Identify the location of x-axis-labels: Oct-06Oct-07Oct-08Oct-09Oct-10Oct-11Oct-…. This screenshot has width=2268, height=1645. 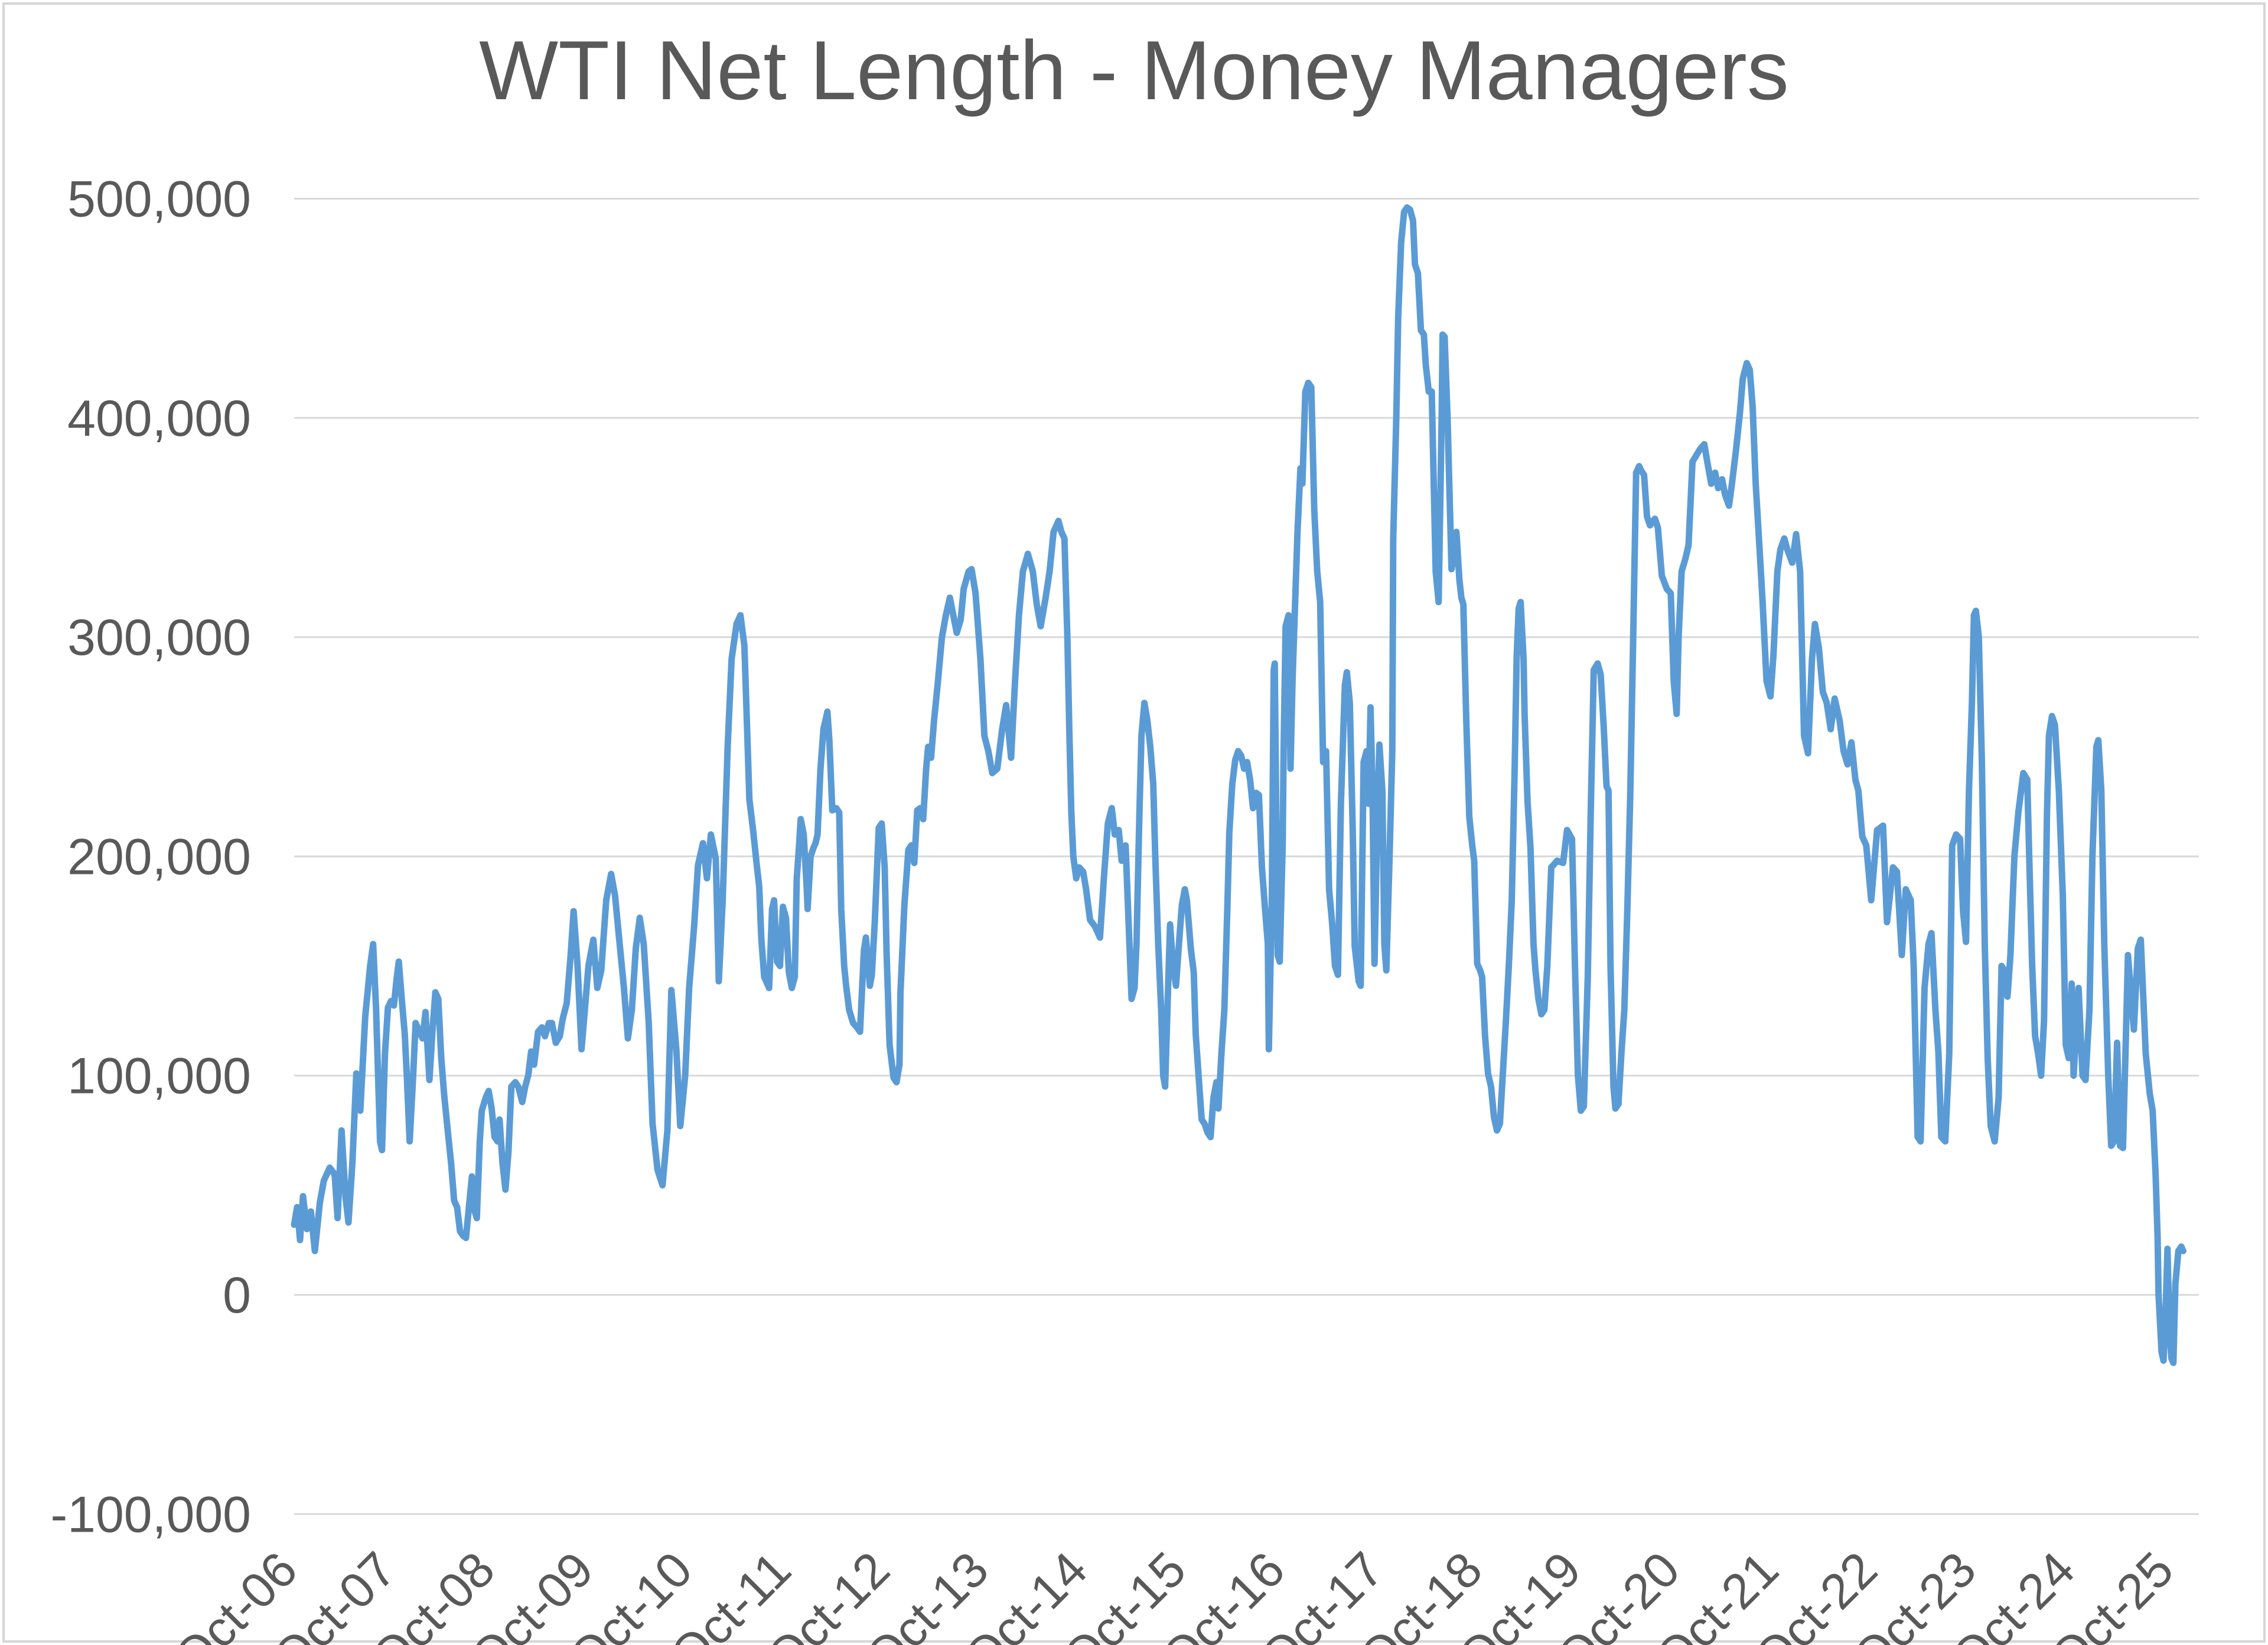
(1173, 1593).